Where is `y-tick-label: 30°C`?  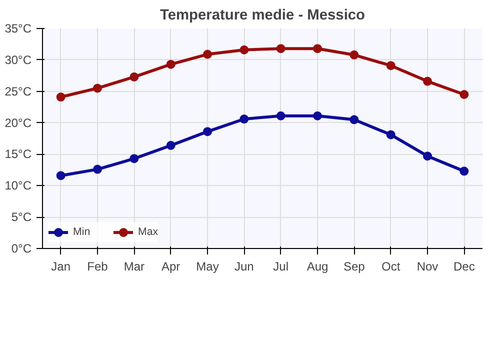
y-tick-label: 30°C is located at coordinates (18, 59).